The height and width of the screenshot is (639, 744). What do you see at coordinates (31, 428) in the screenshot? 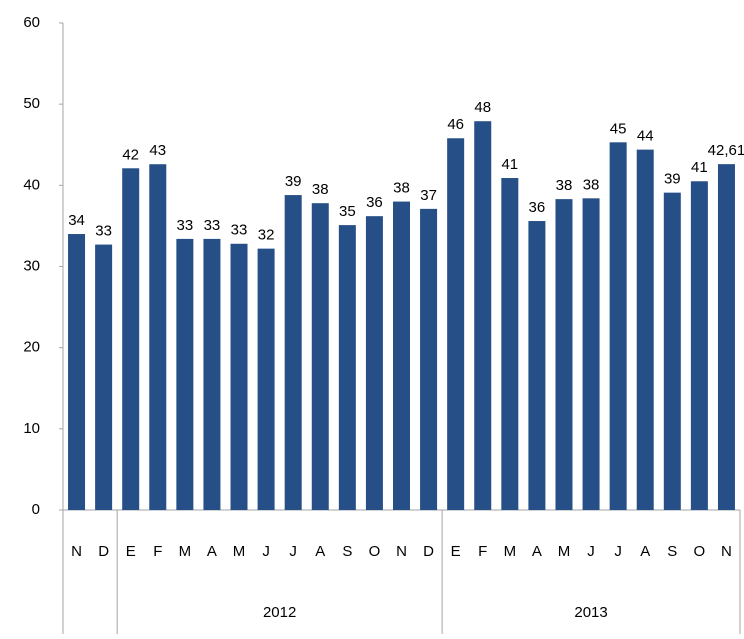
I see `y-tick-label: 10` at bounding box center [31, 428].